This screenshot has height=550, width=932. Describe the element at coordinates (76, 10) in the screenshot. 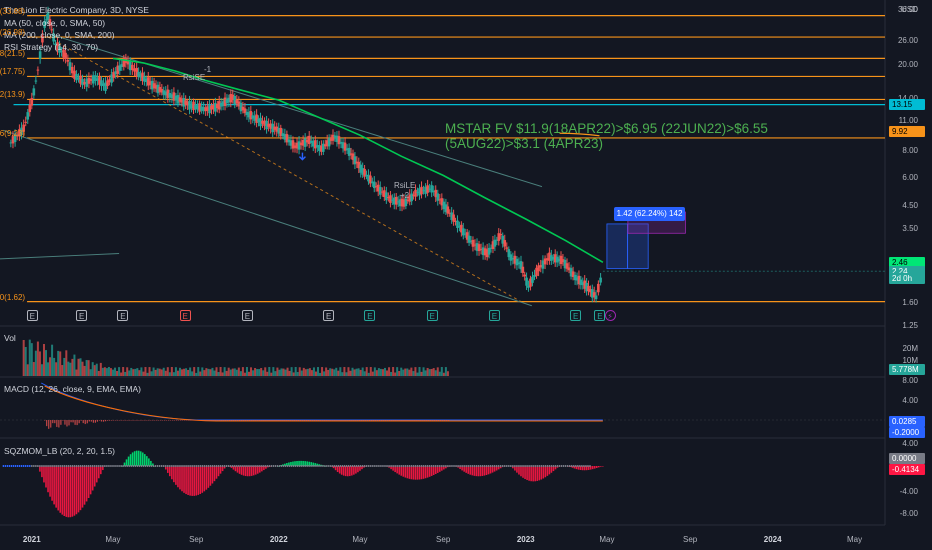

I see `symbol-title: The Lion Electric Company, 3D, NYSE` at that location.